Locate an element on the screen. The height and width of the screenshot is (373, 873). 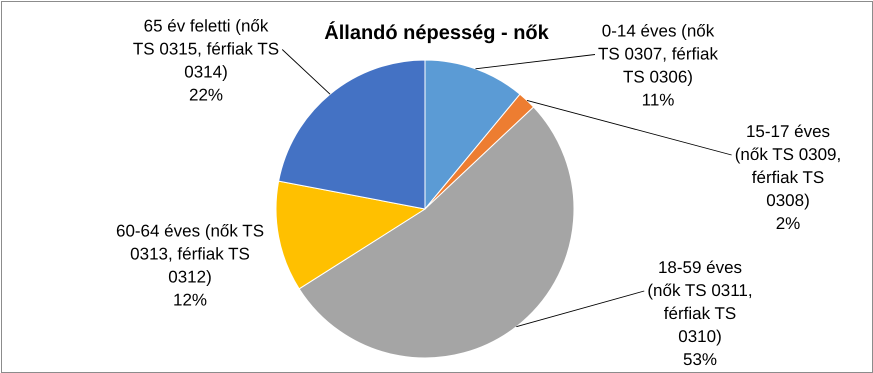
data-label: 53% is located at coordinates (700, 359).